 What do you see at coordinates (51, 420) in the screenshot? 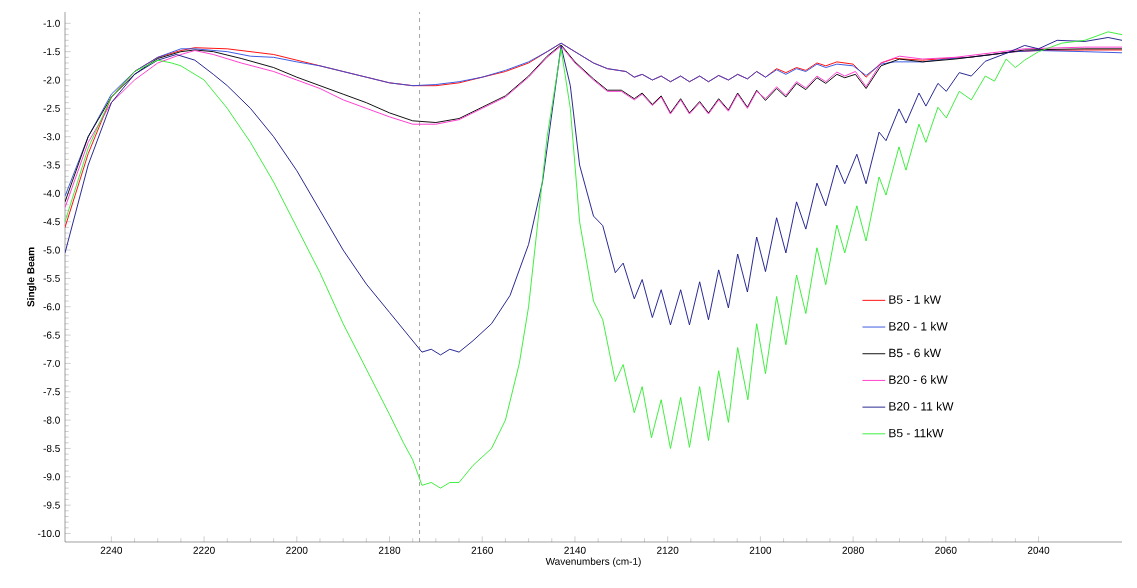
I see `y-tick-label: -8.0` at bounding box center [51, 420].